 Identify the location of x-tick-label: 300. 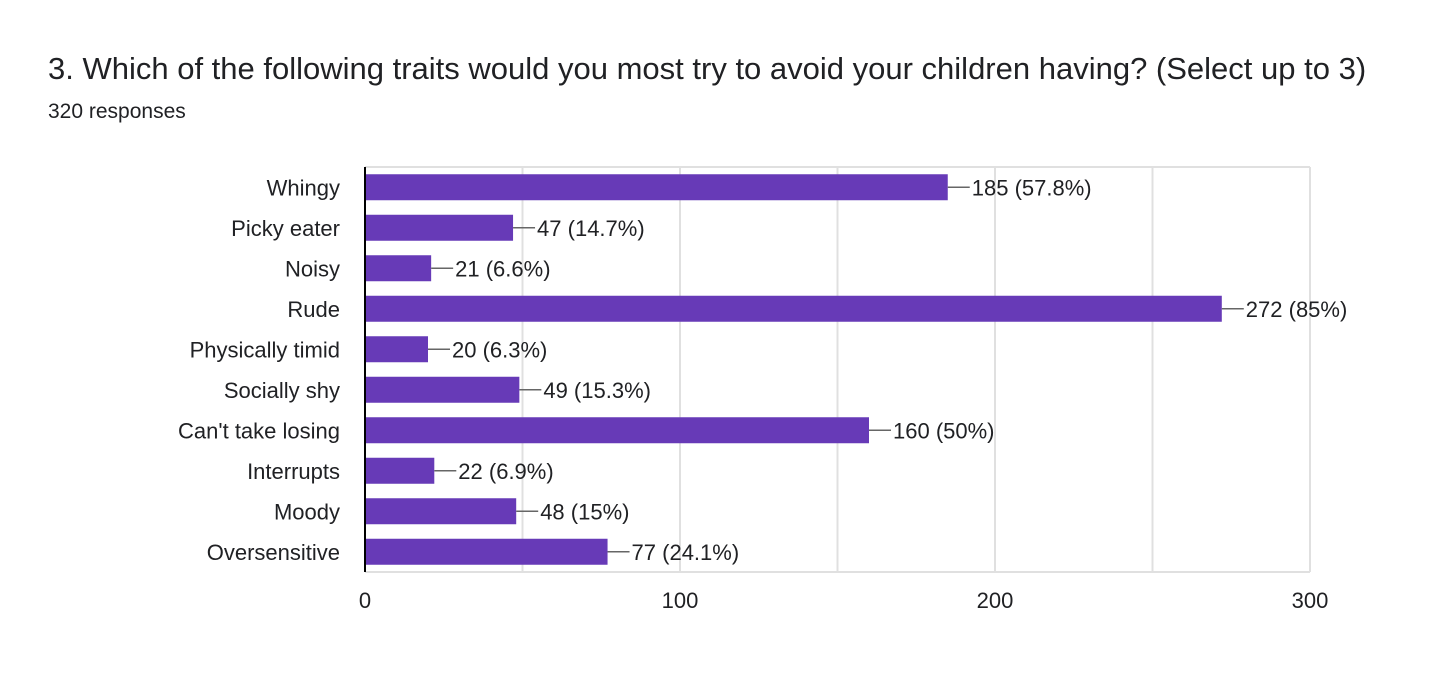
(1310, 600).